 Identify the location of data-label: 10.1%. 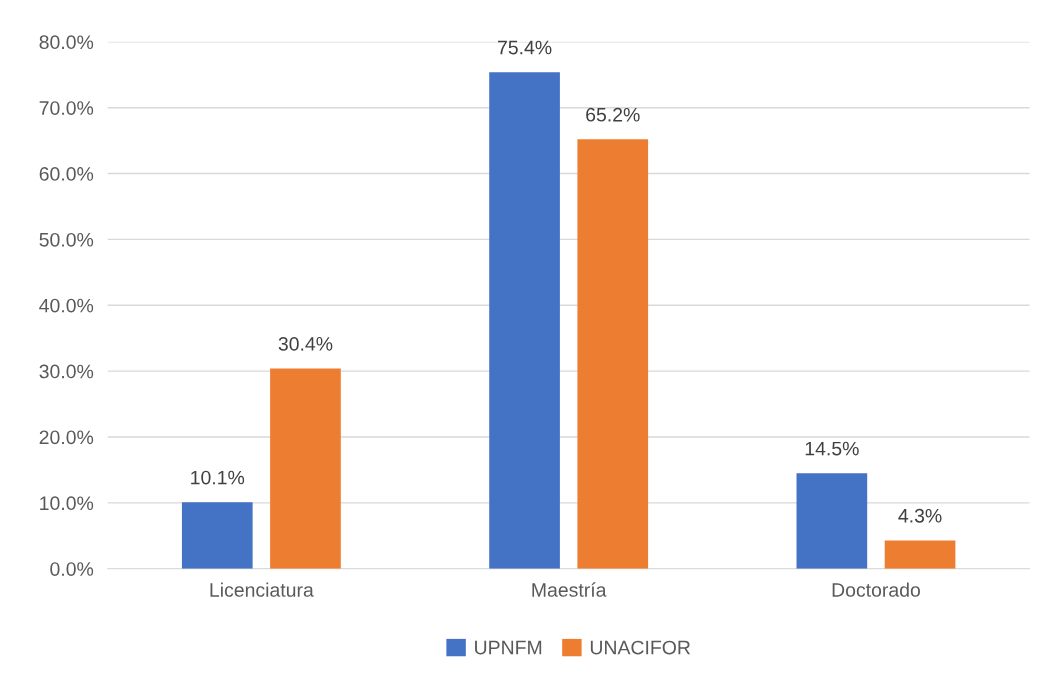
(218, 477).